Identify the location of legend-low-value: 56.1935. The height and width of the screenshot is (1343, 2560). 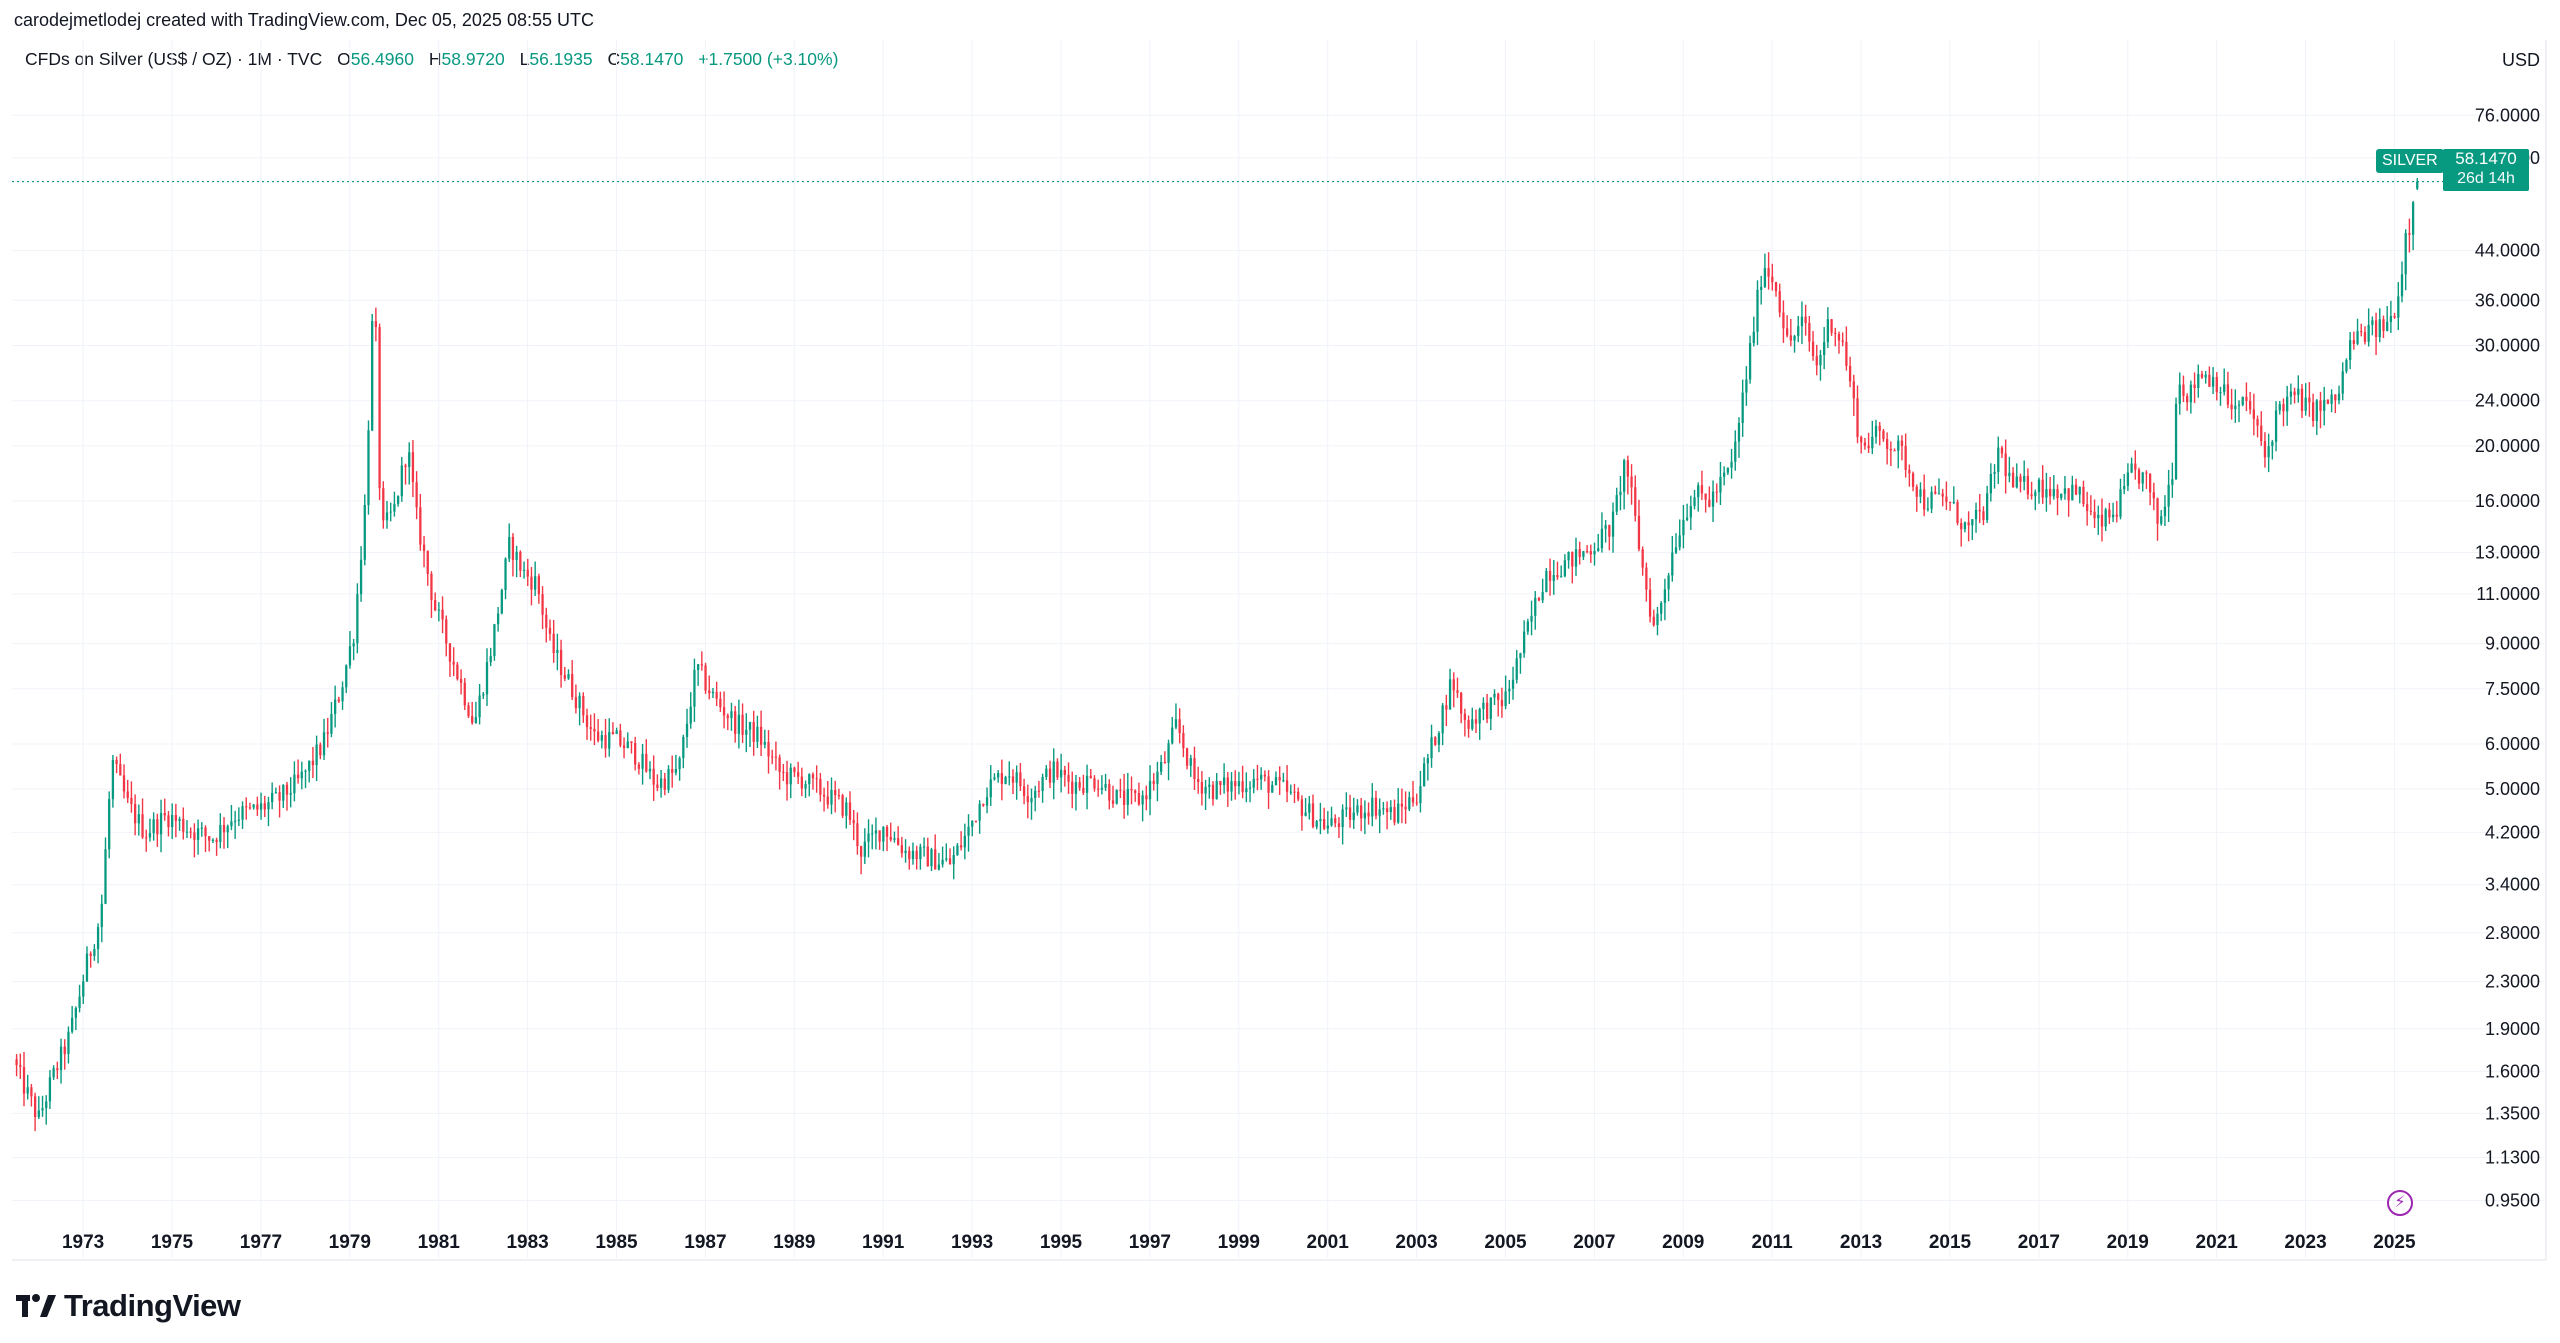
(561, 59).